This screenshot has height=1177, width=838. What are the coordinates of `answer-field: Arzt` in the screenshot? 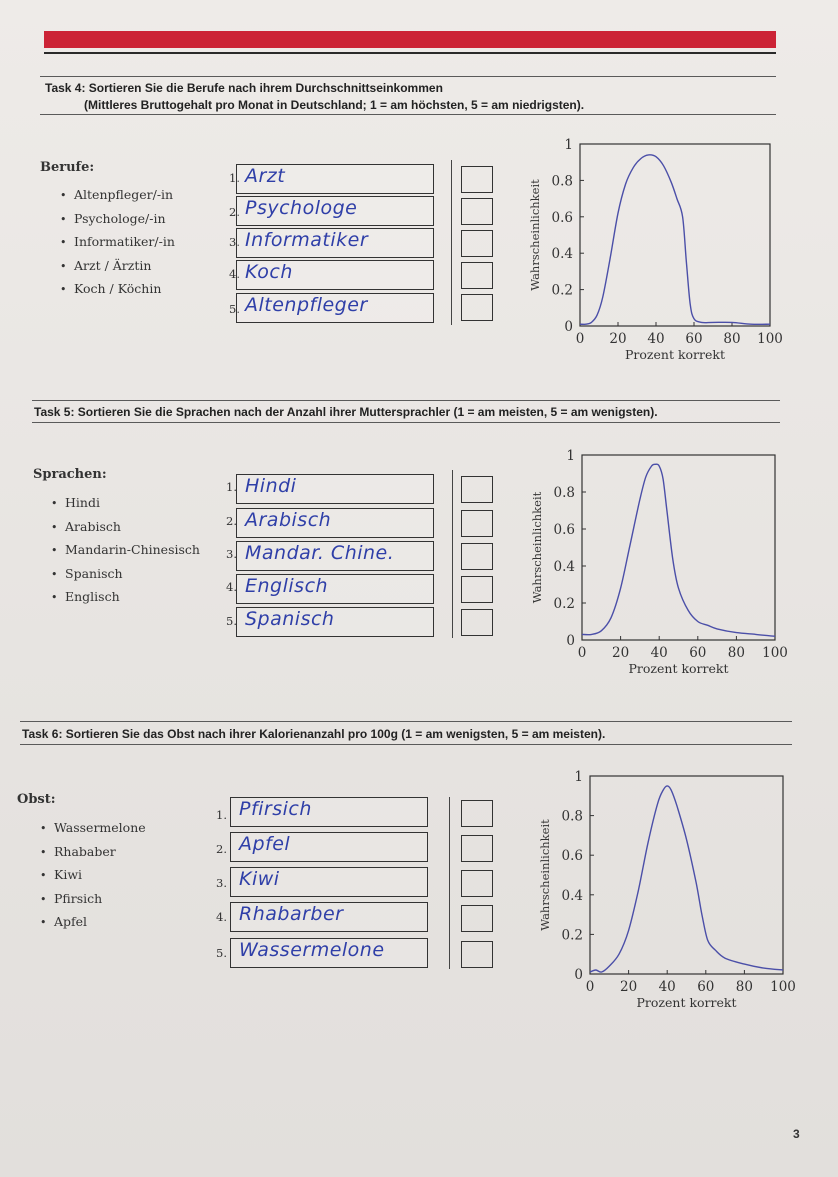 It's located at (335, 179).